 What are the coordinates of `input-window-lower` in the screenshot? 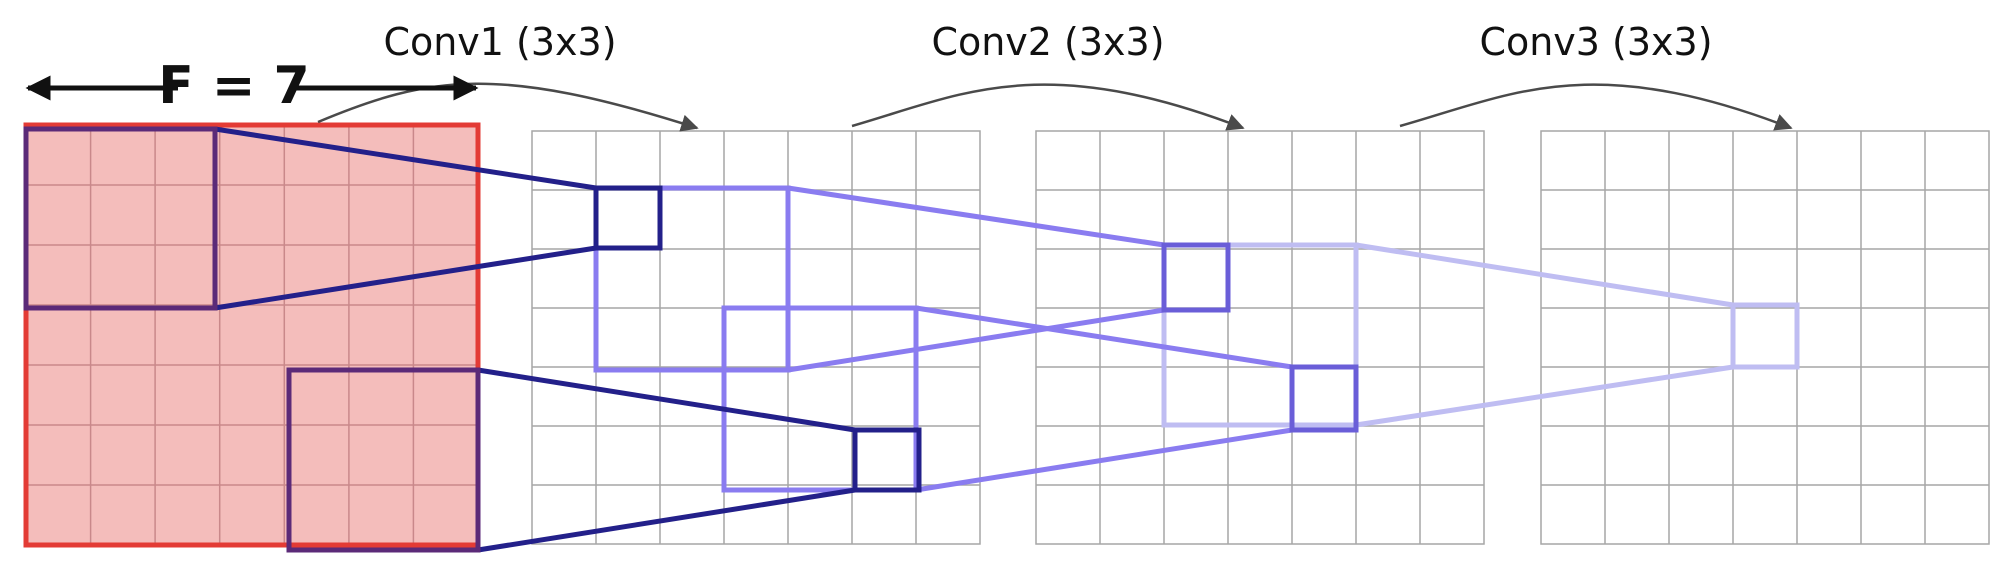 It's located at (383, 460).